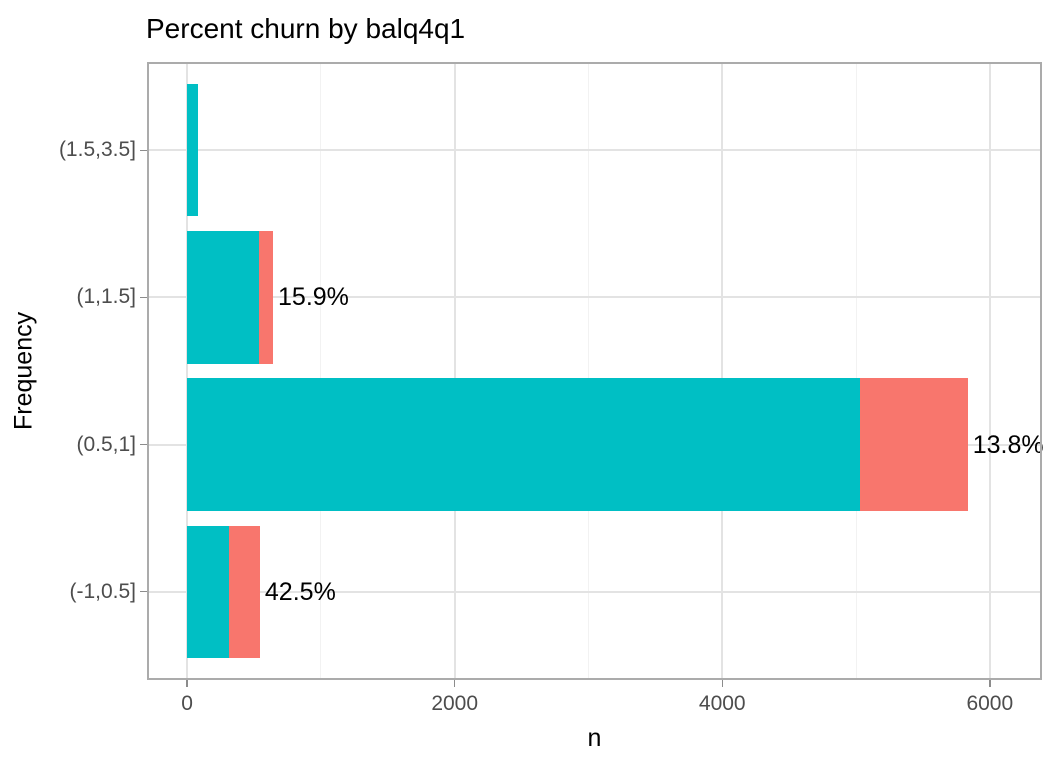 This screenshot has height=768, width=1056. Describe the element at coordinates (454, 371) in the screenshot. I see `gridline-major-x-2000` at that location.